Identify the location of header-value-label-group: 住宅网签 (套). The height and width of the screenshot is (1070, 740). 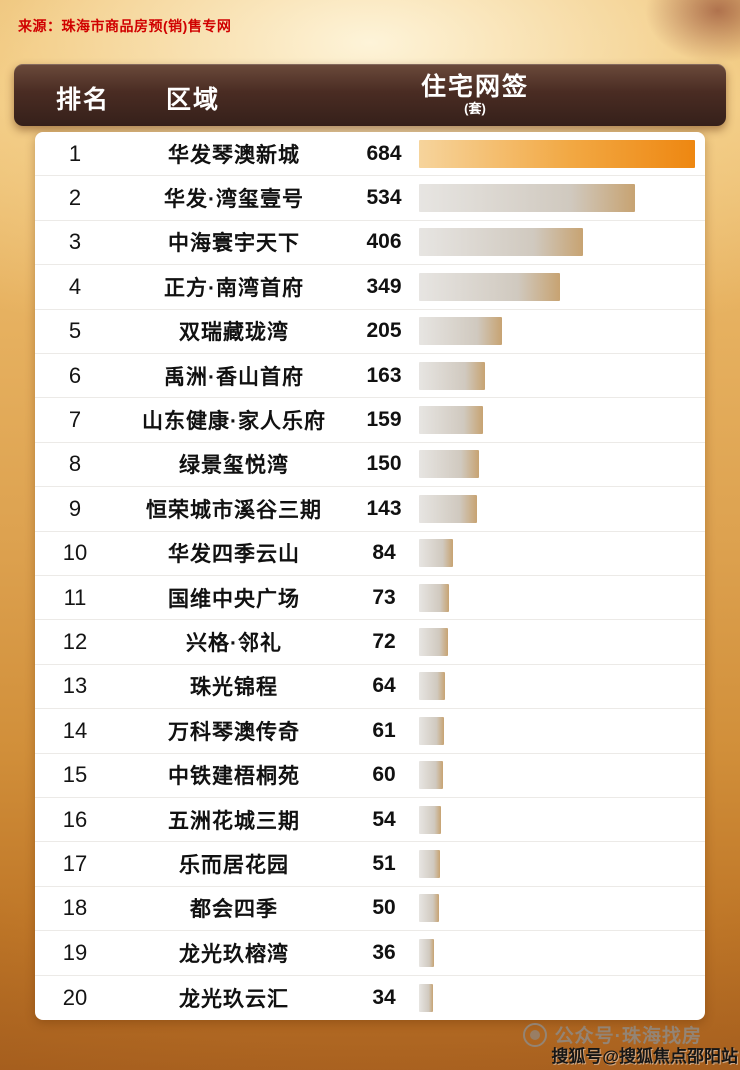
(475, 94).